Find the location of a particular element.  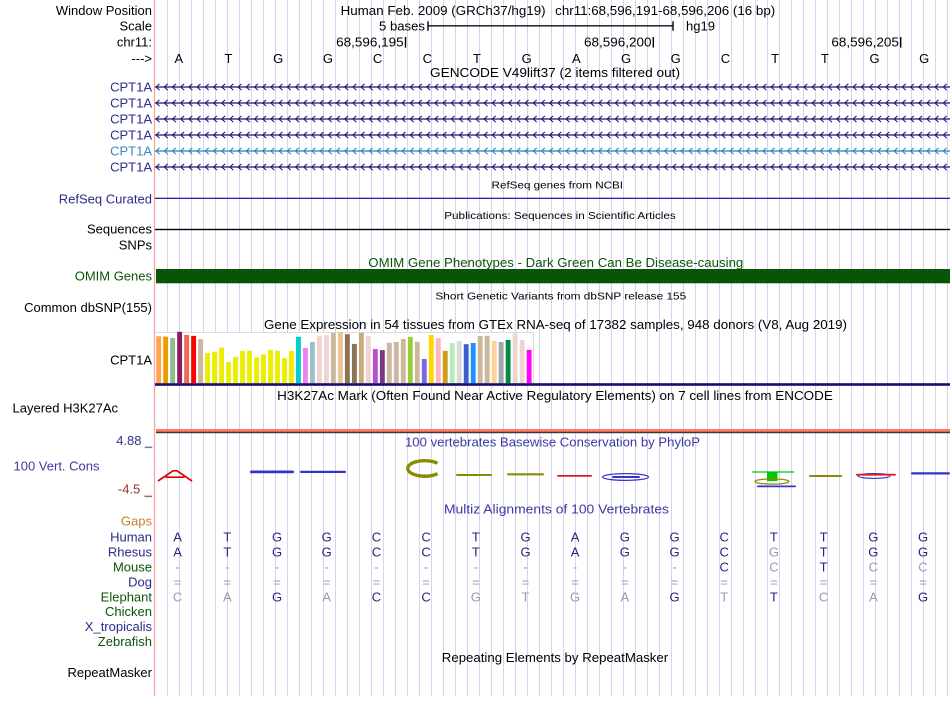

svg-text: Window Position is located at coordinates (104, 10).